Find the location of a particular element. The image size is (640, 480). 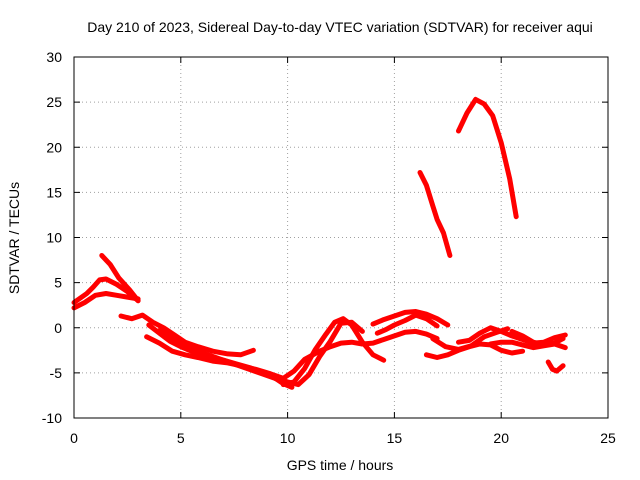

y-tick-label: -10 is located at coordinates (52, 418).